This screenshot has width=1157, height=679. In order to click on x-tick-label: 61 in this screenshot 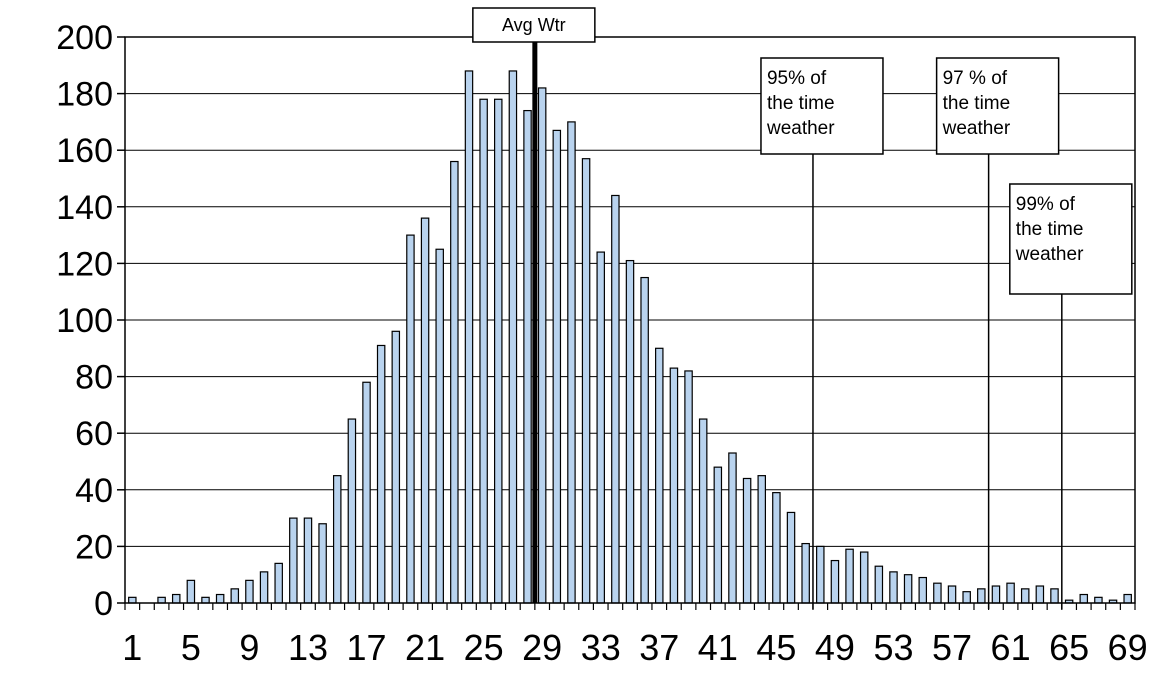, I will do `click(1011, 647)`.